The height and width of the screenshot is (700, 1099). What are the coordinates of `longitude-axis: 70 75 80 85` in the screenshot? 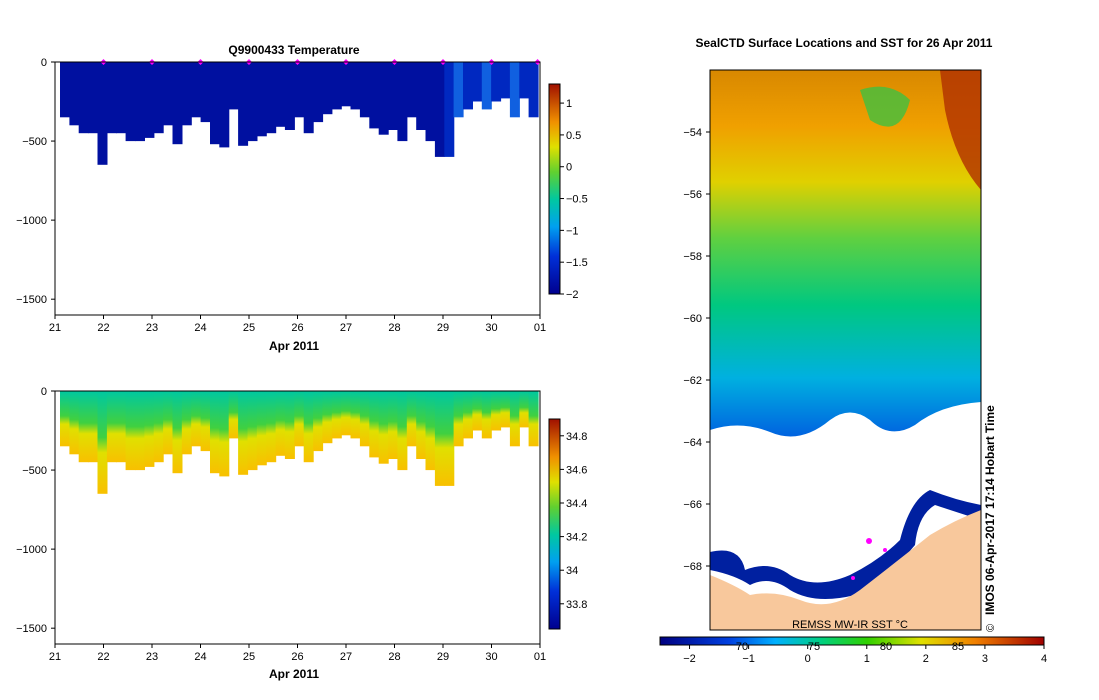 It's located at (850, 647).